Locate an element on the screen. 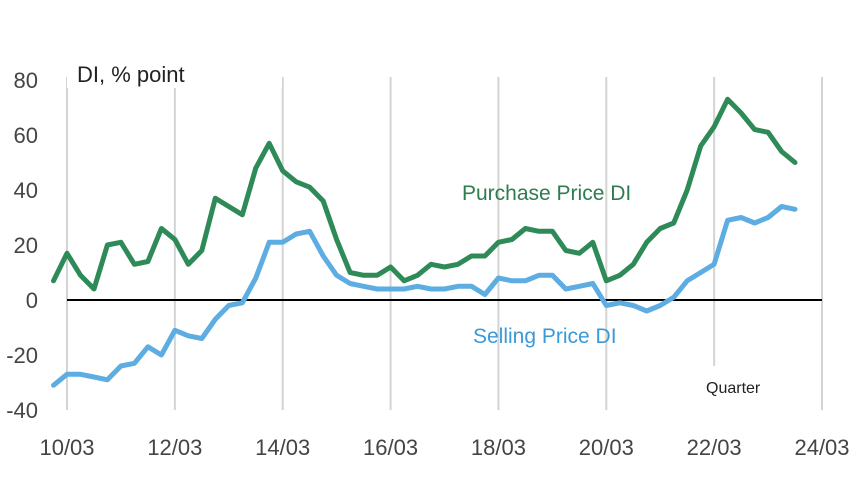 The width and height of the screenshot is (864, 494). label-background is located at coordinates (174, 73).